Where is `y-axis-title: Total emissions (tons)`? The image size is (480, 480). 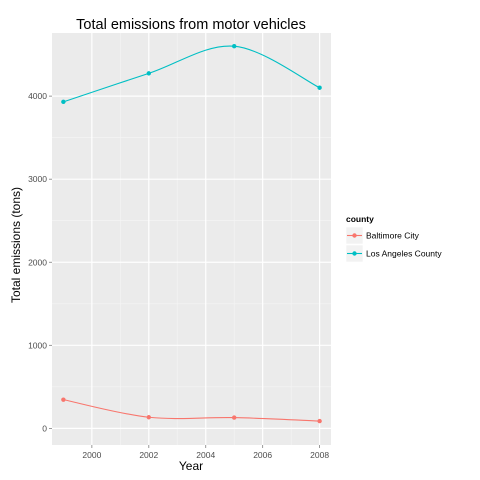 y-axis-title: Total emissions (tons) is located at coordinates (16, 245).